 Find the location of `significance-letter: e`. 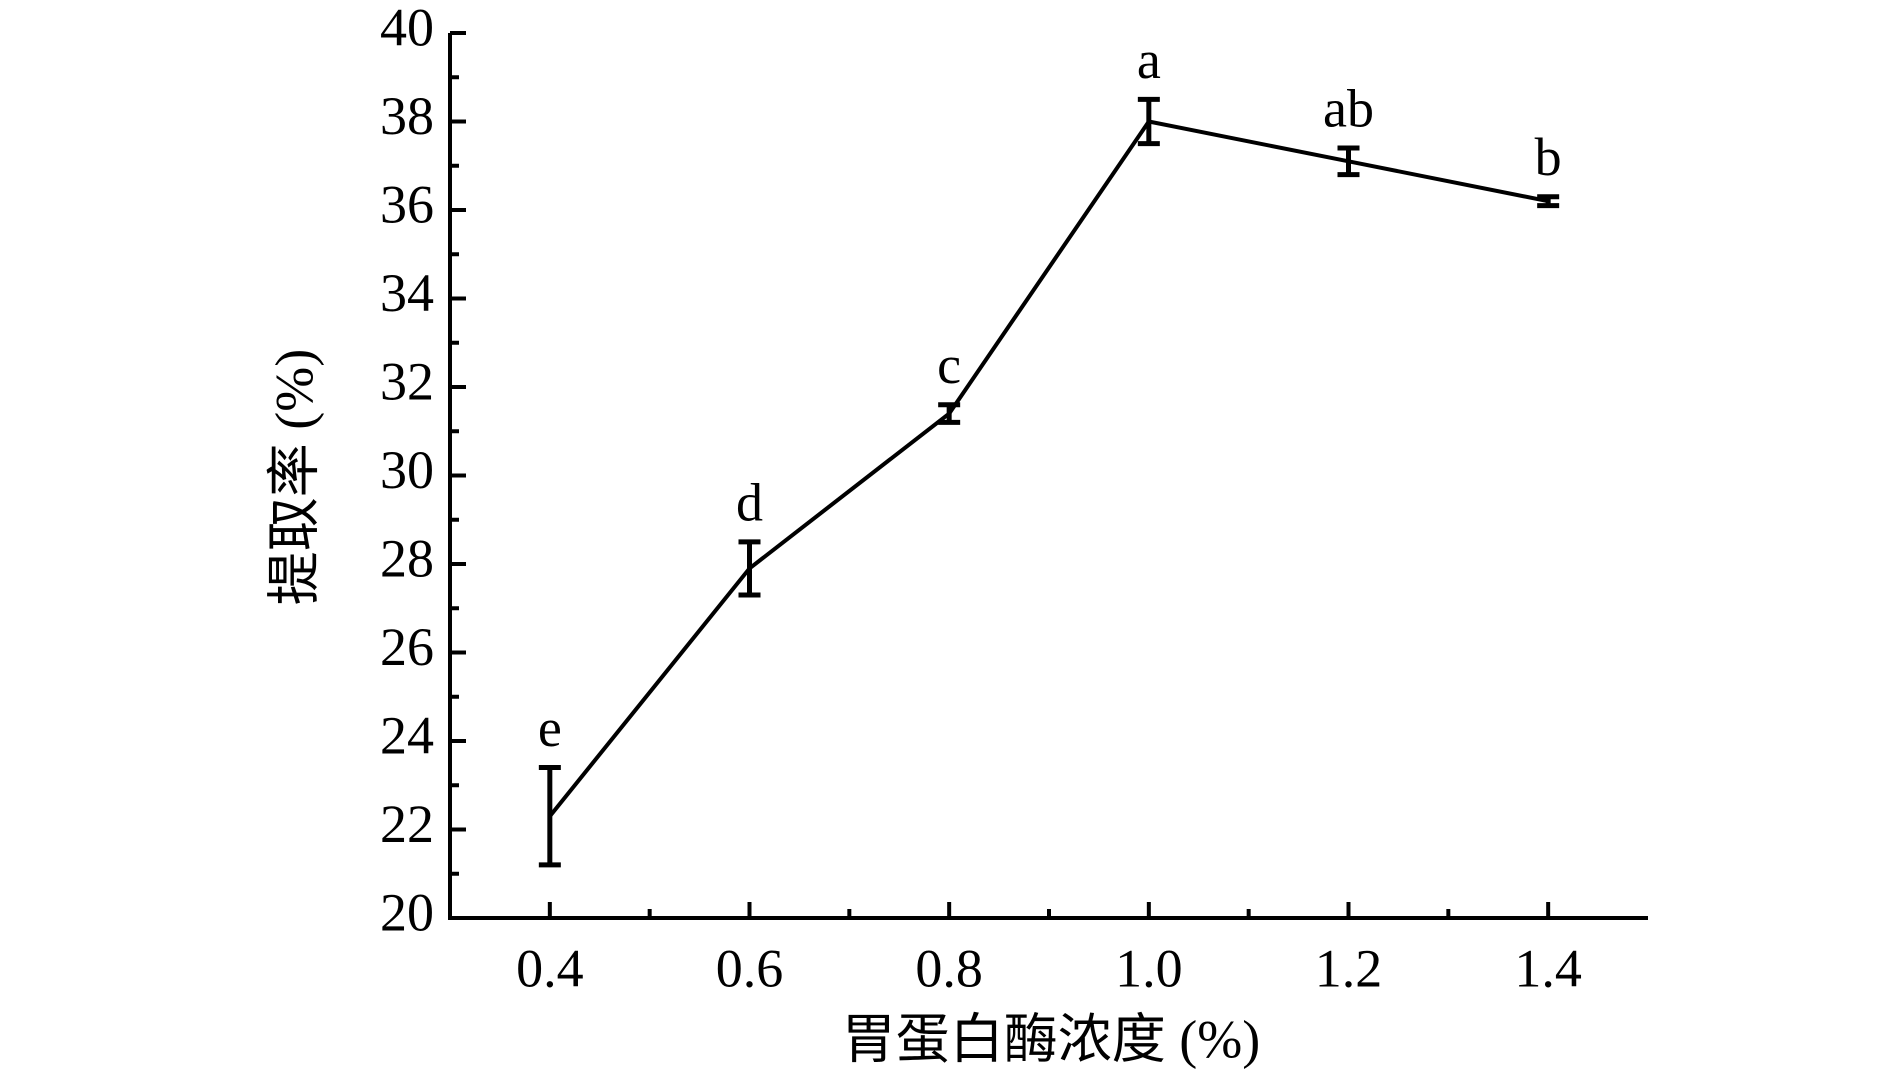

significance-letter: e is located at coordinates (550, 728).